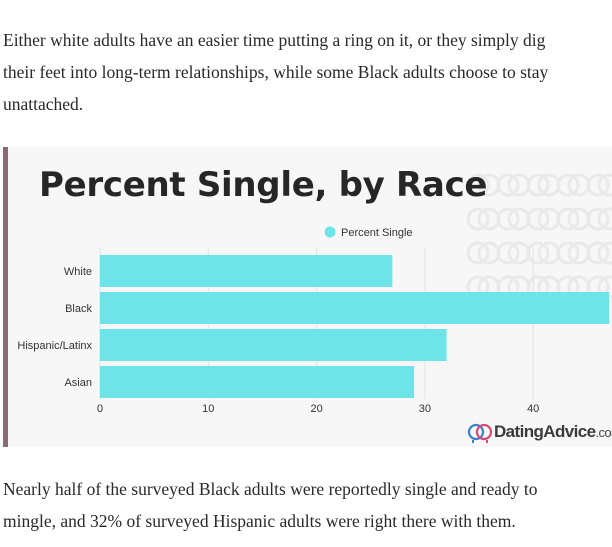 The width and height of the screenshot is (612, 547). Describe the element at coordinates (100, 409) in the screenshot. I see `x-tick-label: 0` at that location.